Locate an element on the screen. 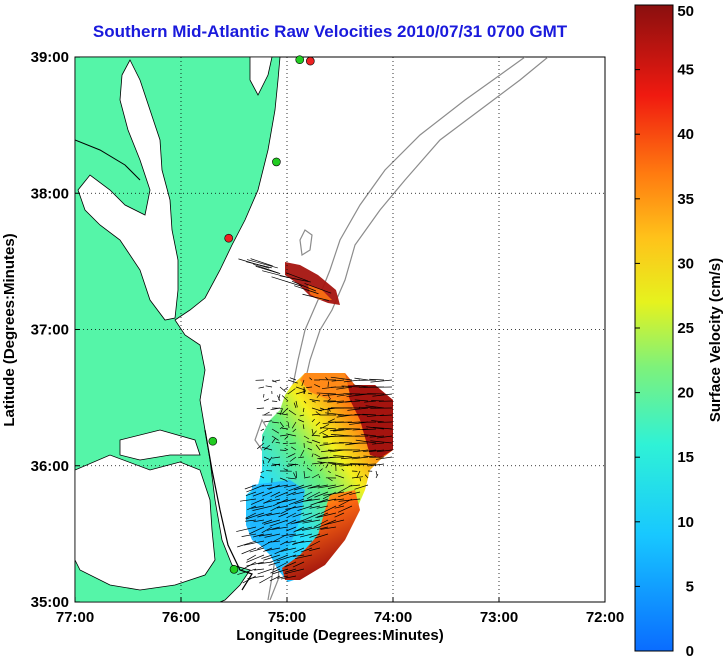 The height and width of the screenshot is (659, 724). albemarle-sound is located at coordinates (160, 445).